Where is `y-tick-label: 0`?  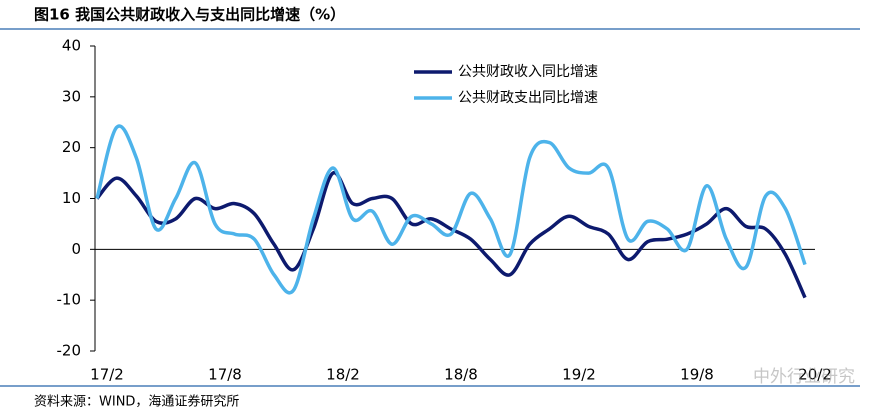
y-tick-label: 0 is located at coordinates (76, 249).